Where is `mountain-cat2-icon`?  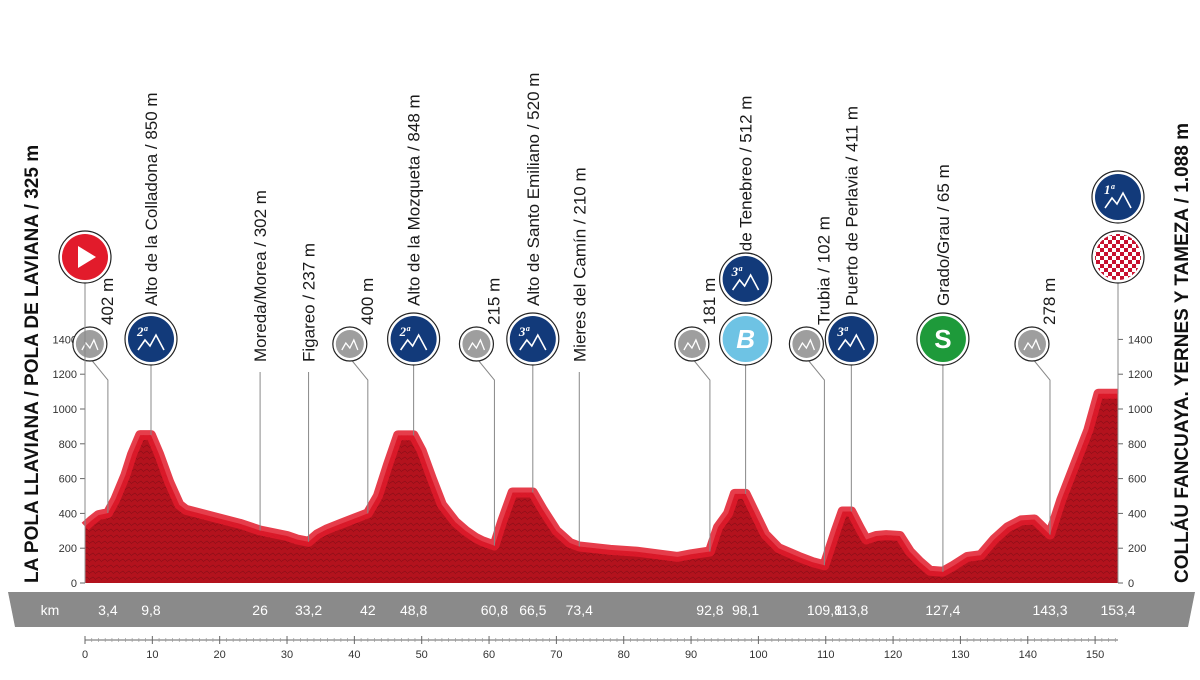 mountain-cat2-icon is located at coordinates (150, 339).